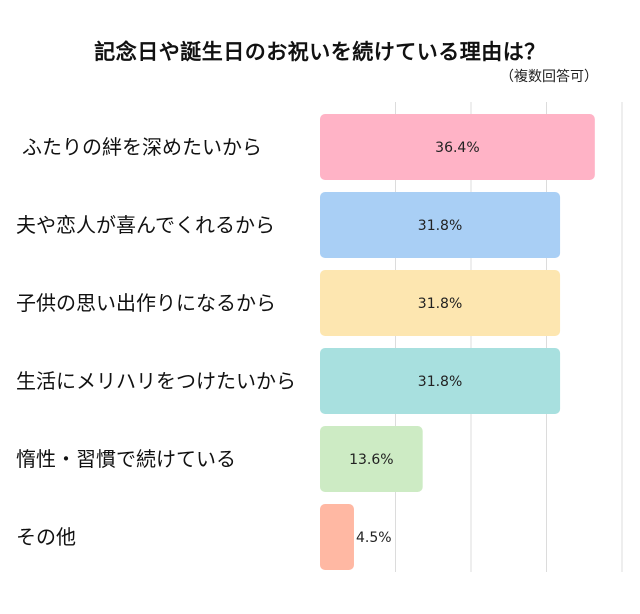 This screenshot has height=614, width=640. I want to click on category-label: 子供の思い出作りになるから, so click(146, 303).